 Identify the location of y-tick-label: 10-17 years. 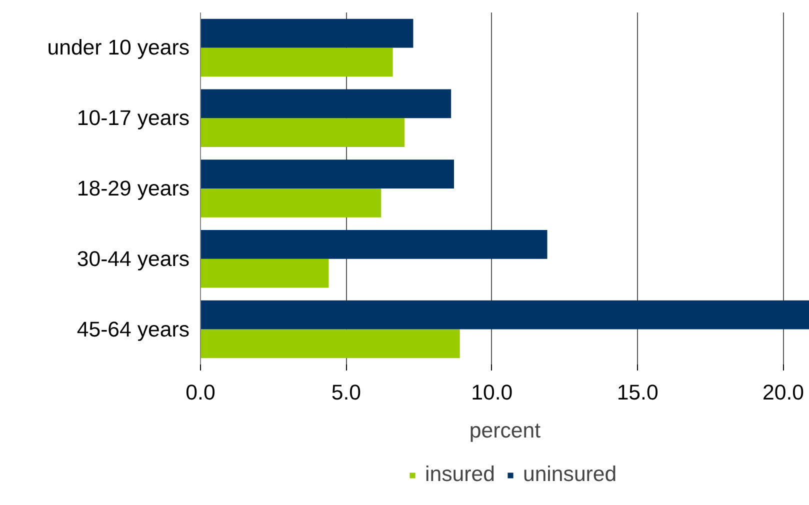
(133, 118).